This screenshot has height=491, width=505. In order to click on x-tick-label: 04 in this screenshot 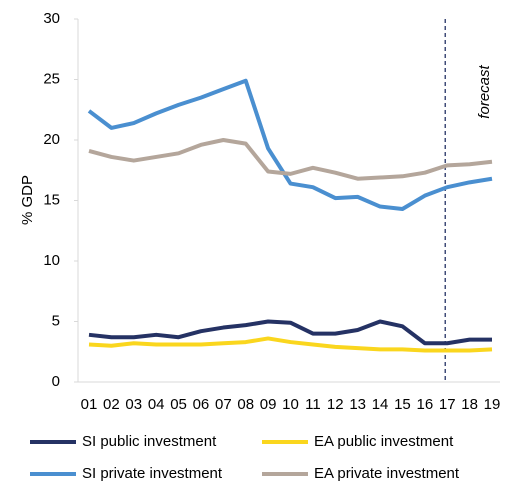, I will do `click(156, 404)`.